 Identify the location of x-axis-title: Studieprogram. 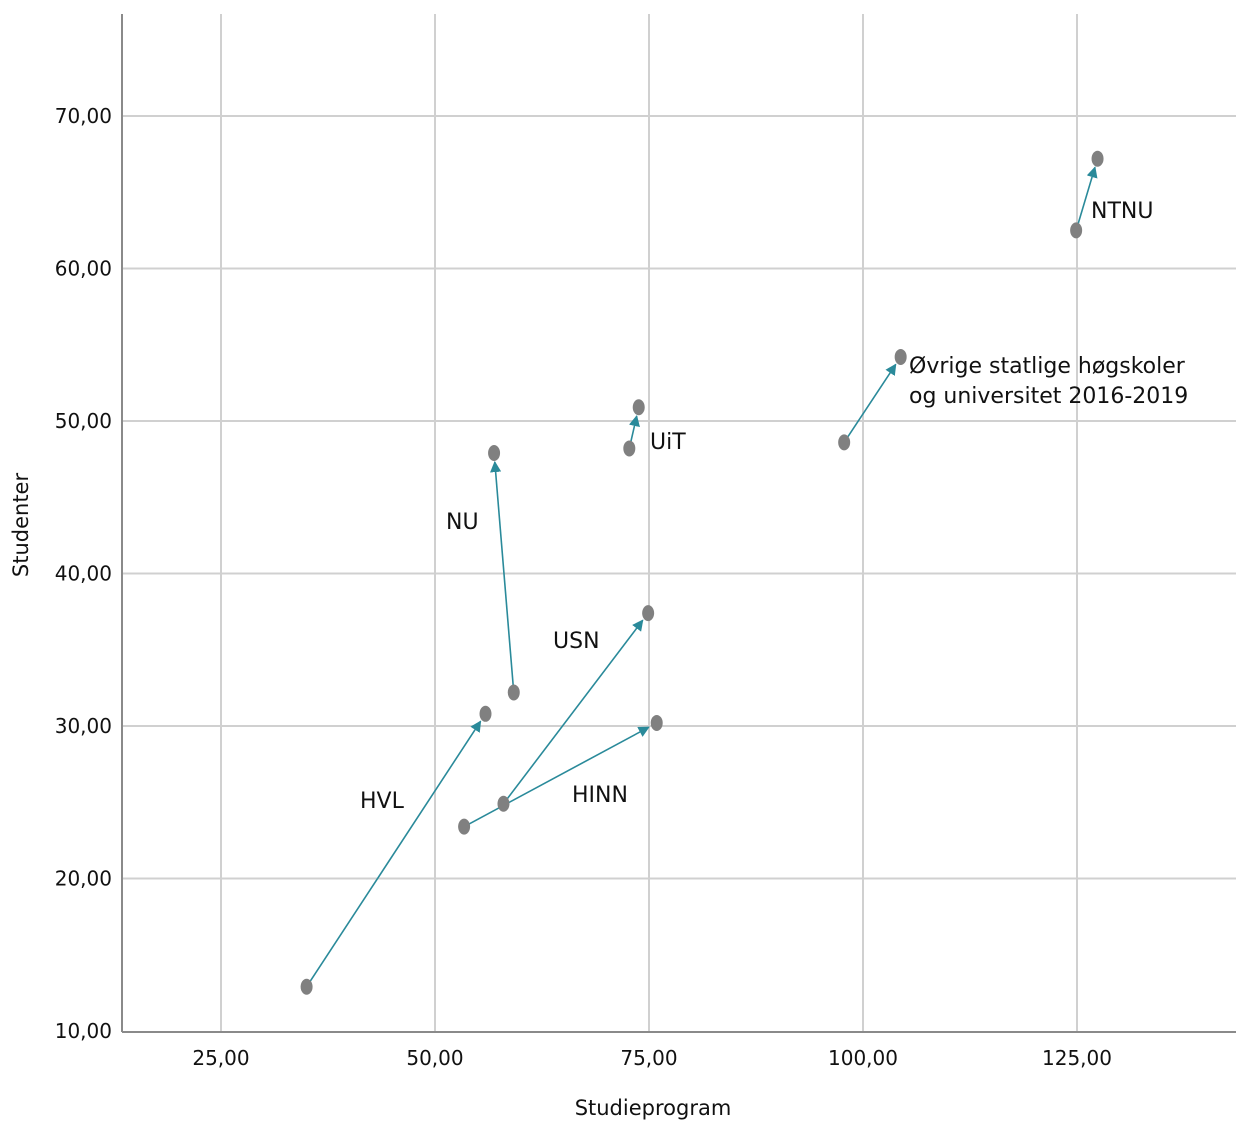
(653, 1108).